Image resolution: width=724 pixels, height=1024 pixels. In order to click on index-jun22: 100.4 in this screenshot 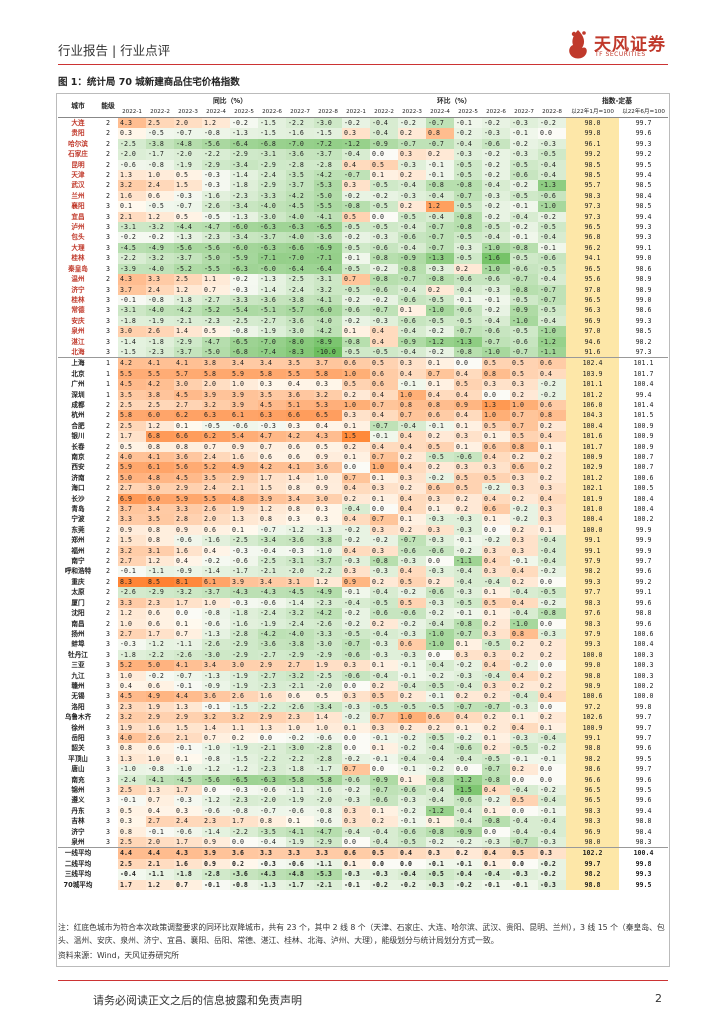, I will do `click(644, 853)`.